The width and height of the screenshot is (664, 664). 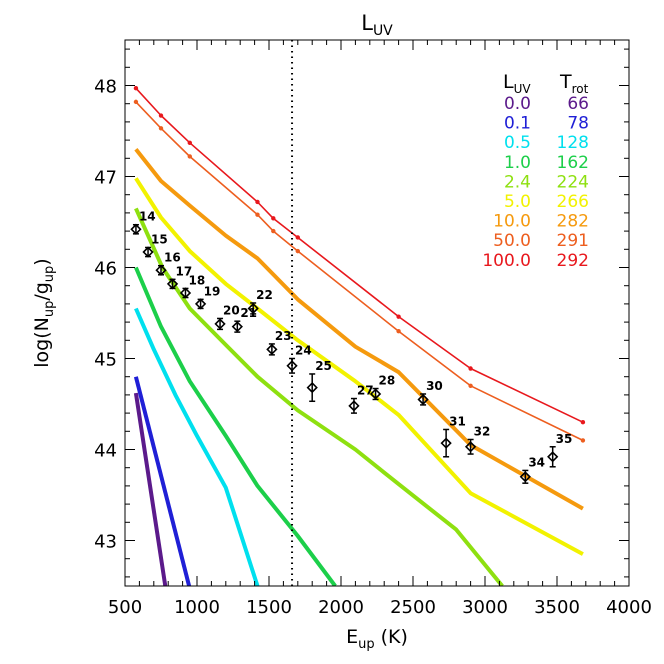 What do you see at coordinates (159, 239) in the screenshot?
I see `data-label-15: 15` at bounding box center [159, 239].